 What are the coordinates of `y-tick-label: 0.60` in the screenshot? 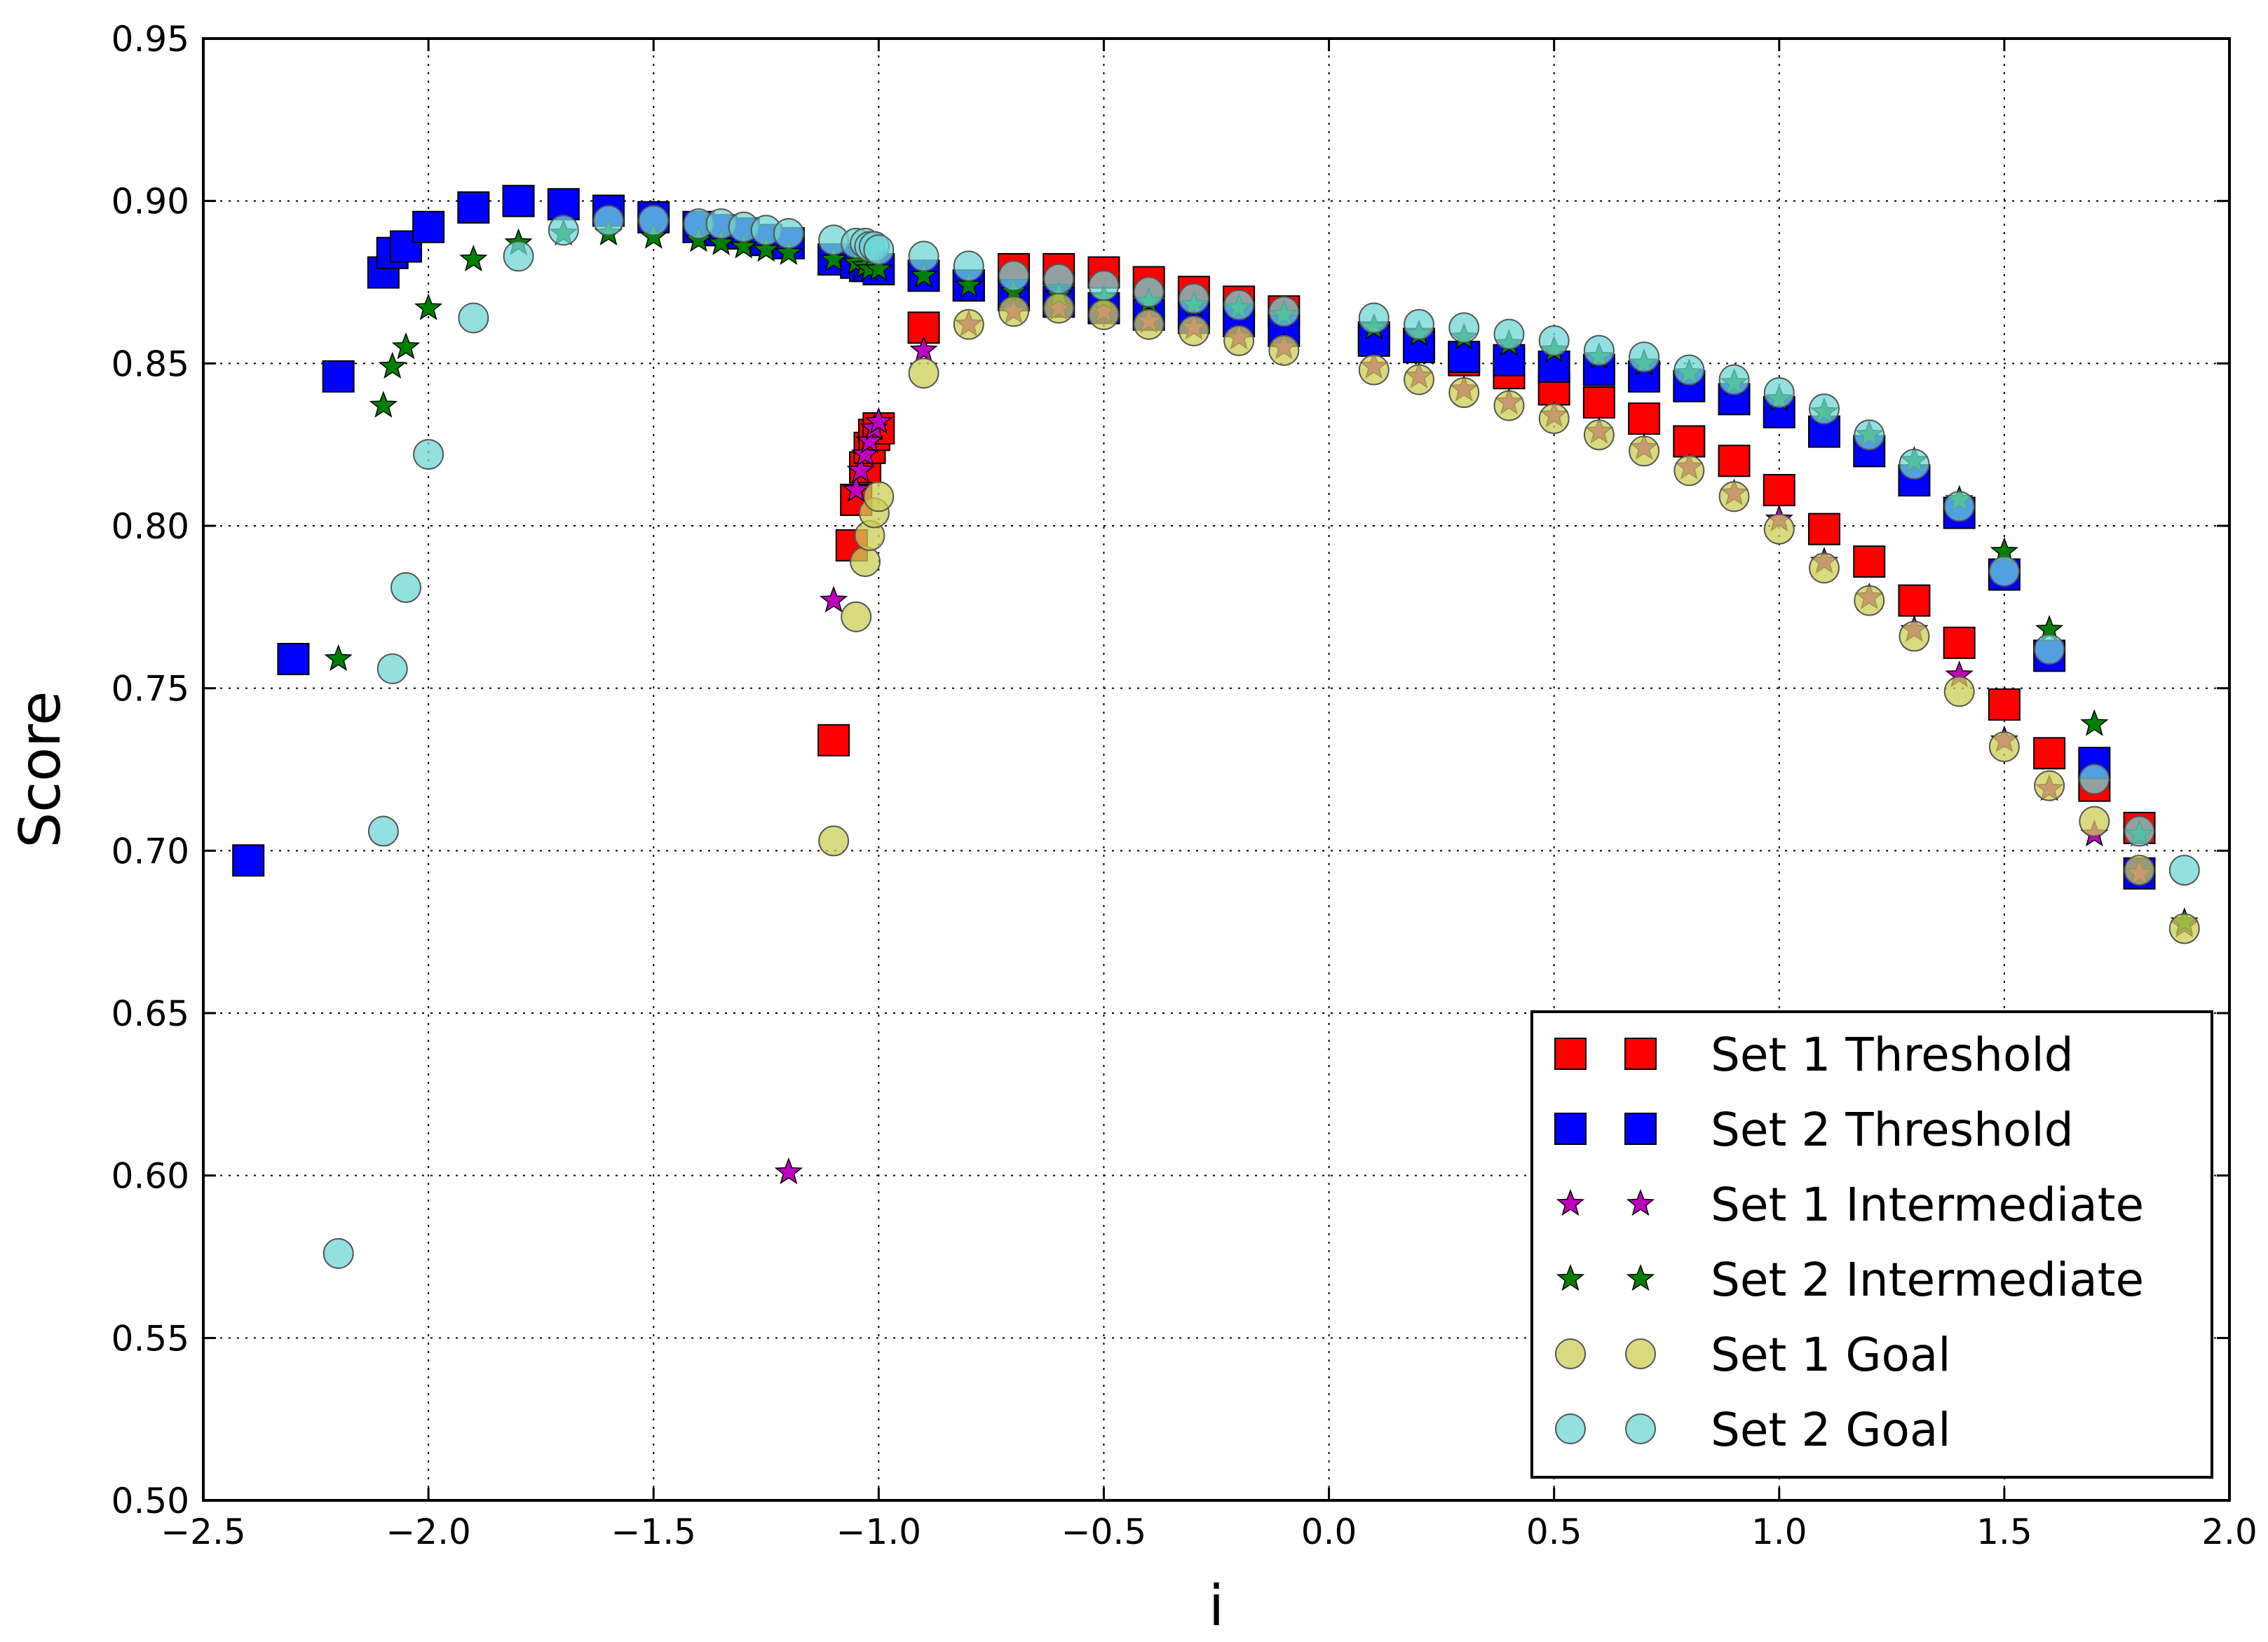 It's located at (150, 1176).